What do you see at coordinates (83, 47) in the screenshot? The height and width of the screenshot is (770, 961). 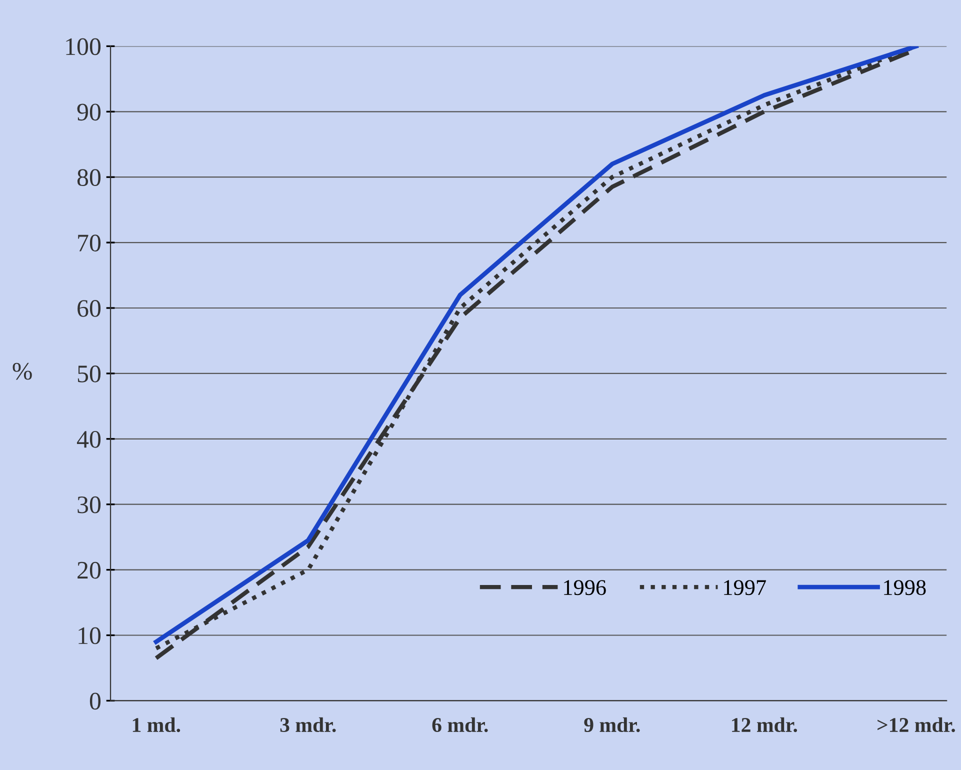 I see `y-tick-label: 100` at bounding box center [83, 47].